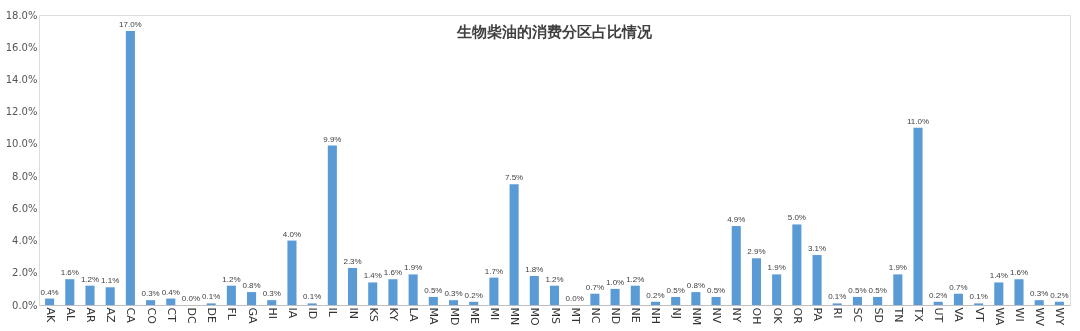  What do you see at coordinates (1020, 314) in the screenshot?
I see `x-tick-label: WI` at bounding box center [1020, 314].